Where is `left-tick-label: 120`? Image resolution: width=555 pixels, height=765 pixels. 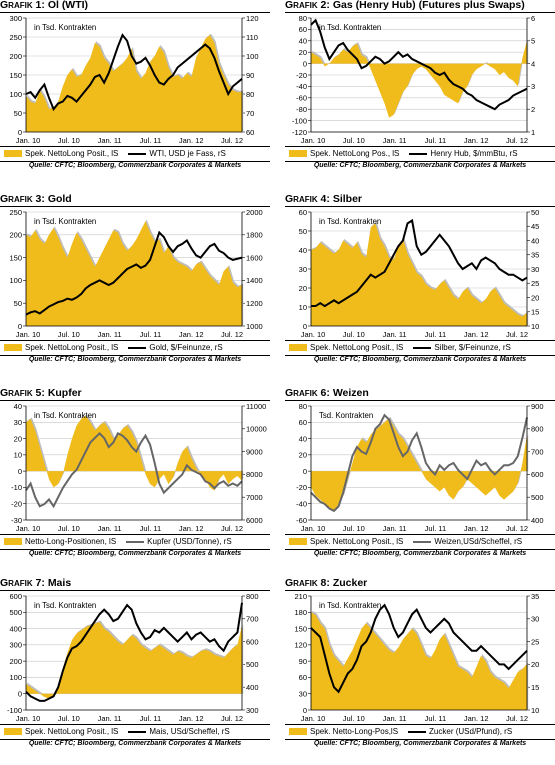
left-tick-label: 120 is located at coordinates (300, 645).